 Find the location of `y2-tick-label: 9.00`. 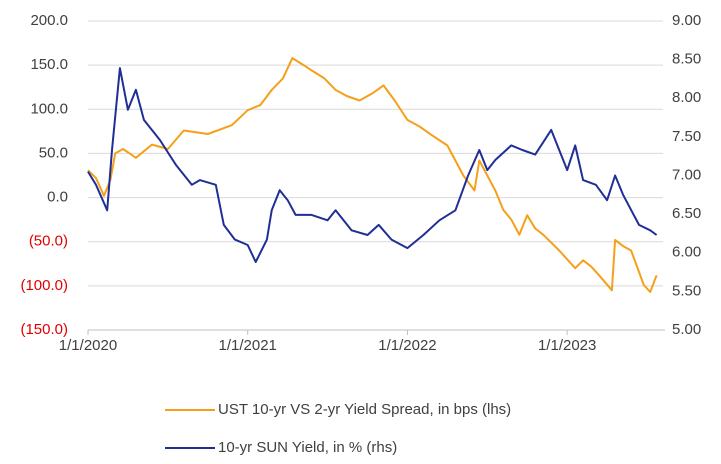

y2-tick-label: 9.00 is located at coordinates (686, 20).